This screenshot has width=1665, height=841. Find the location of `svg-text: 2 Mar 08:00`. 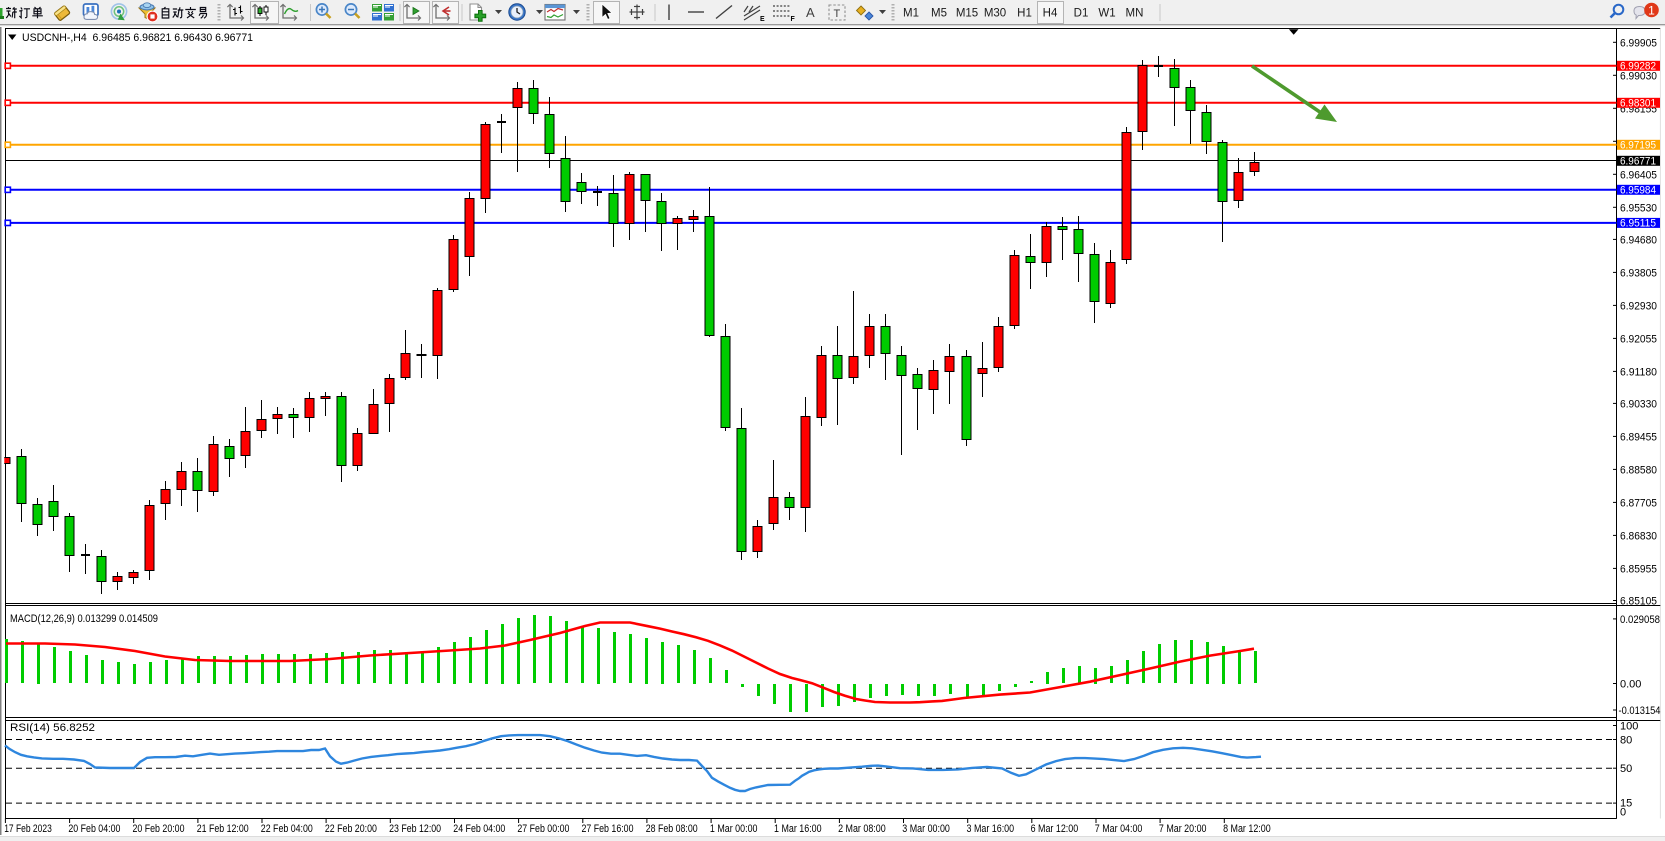

svg-text: 2 Mar 08:00 is located at coordinates (862, 829).